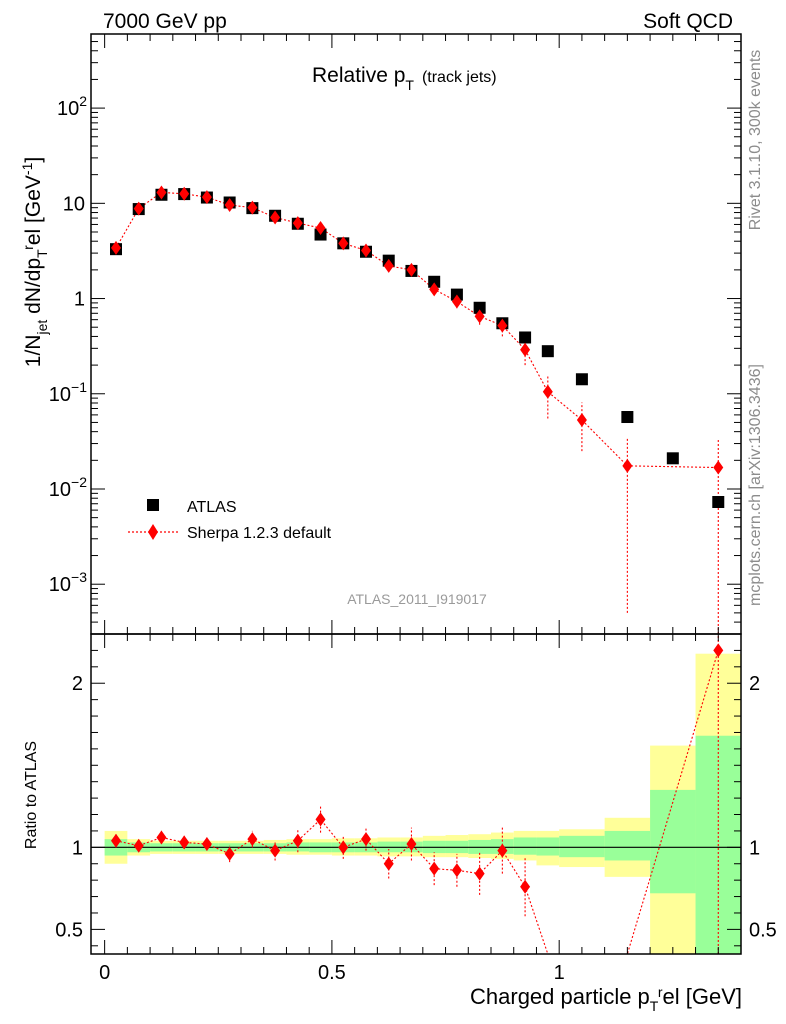  I want to click on analysis-watermark: ATLAS_2011_I919017, so click(417, 599).